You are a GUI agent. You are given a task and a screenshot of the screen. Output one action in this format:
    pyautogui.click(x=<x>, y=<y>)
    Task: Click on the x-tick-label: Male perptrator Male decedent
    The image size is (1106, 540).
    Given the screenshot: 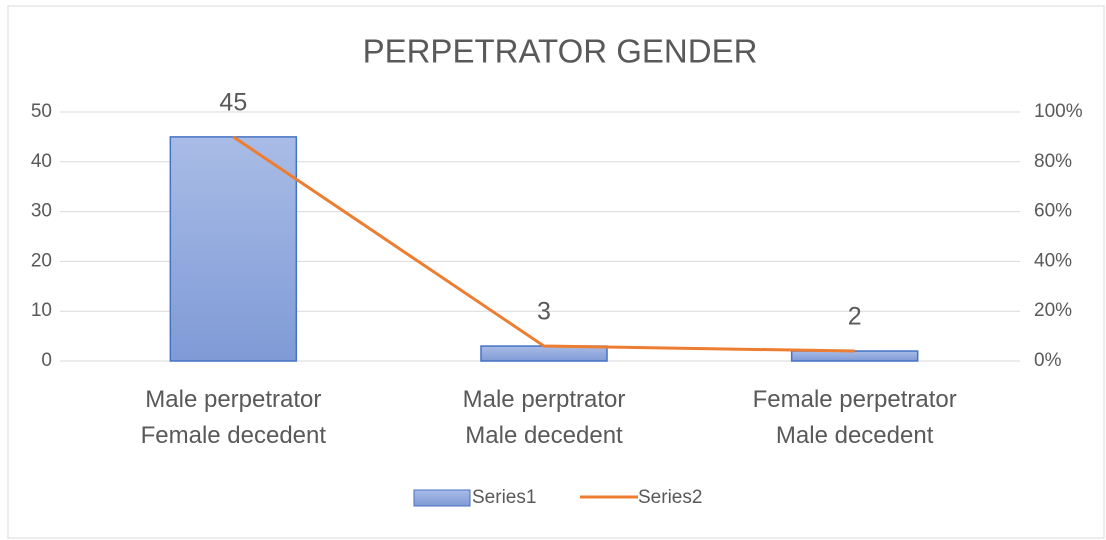 What is the action you would take?
    pyautogui.click(x=544, y=417)
    